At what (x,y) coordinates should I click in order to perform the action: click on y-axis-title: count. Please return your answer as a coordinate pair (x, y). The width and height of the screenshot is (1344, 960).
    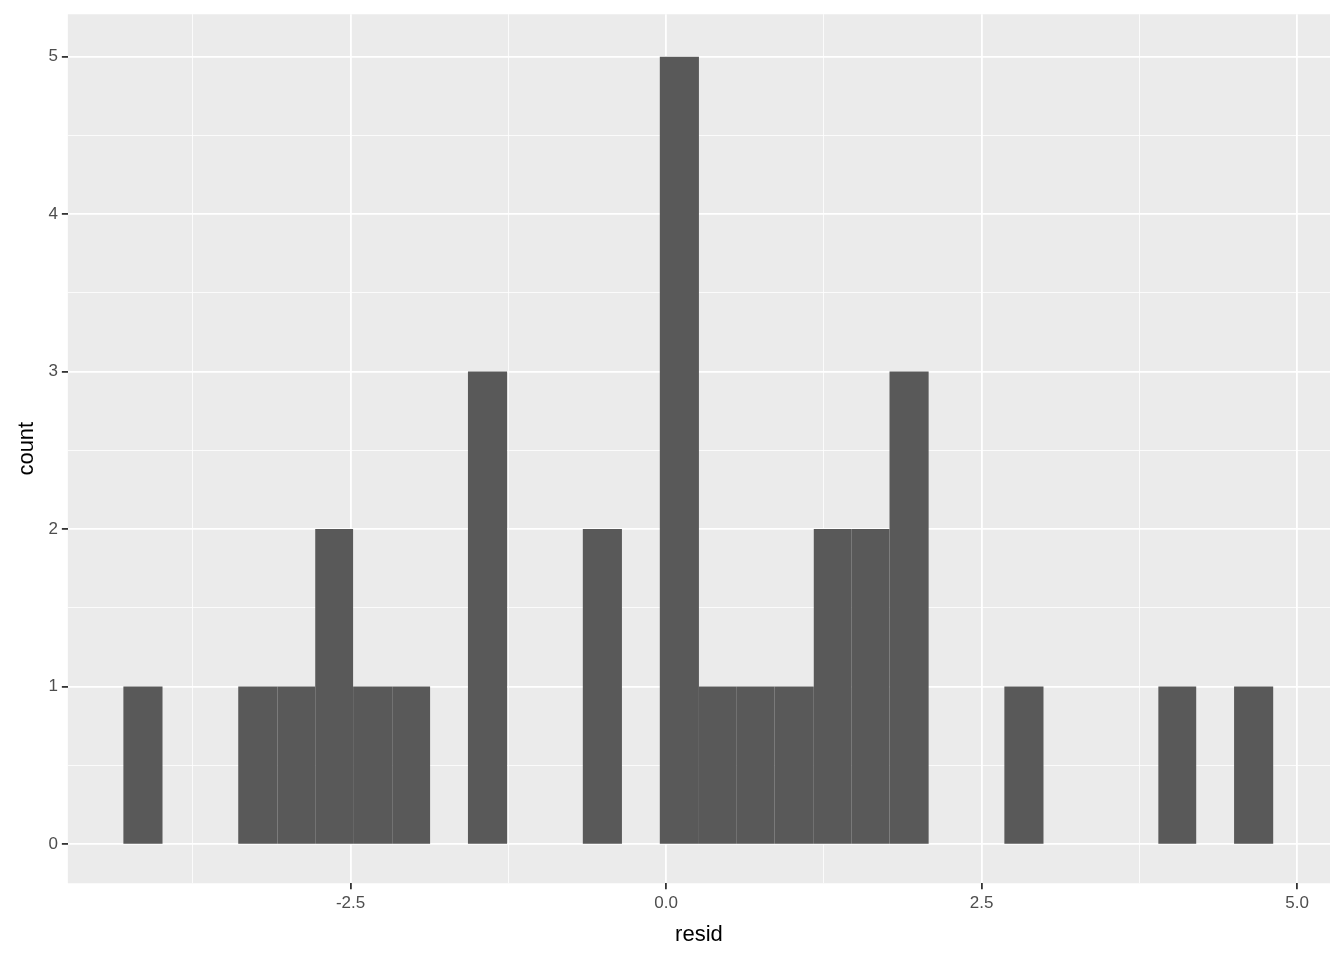
    Looking at the image, I should click on (26, 448).